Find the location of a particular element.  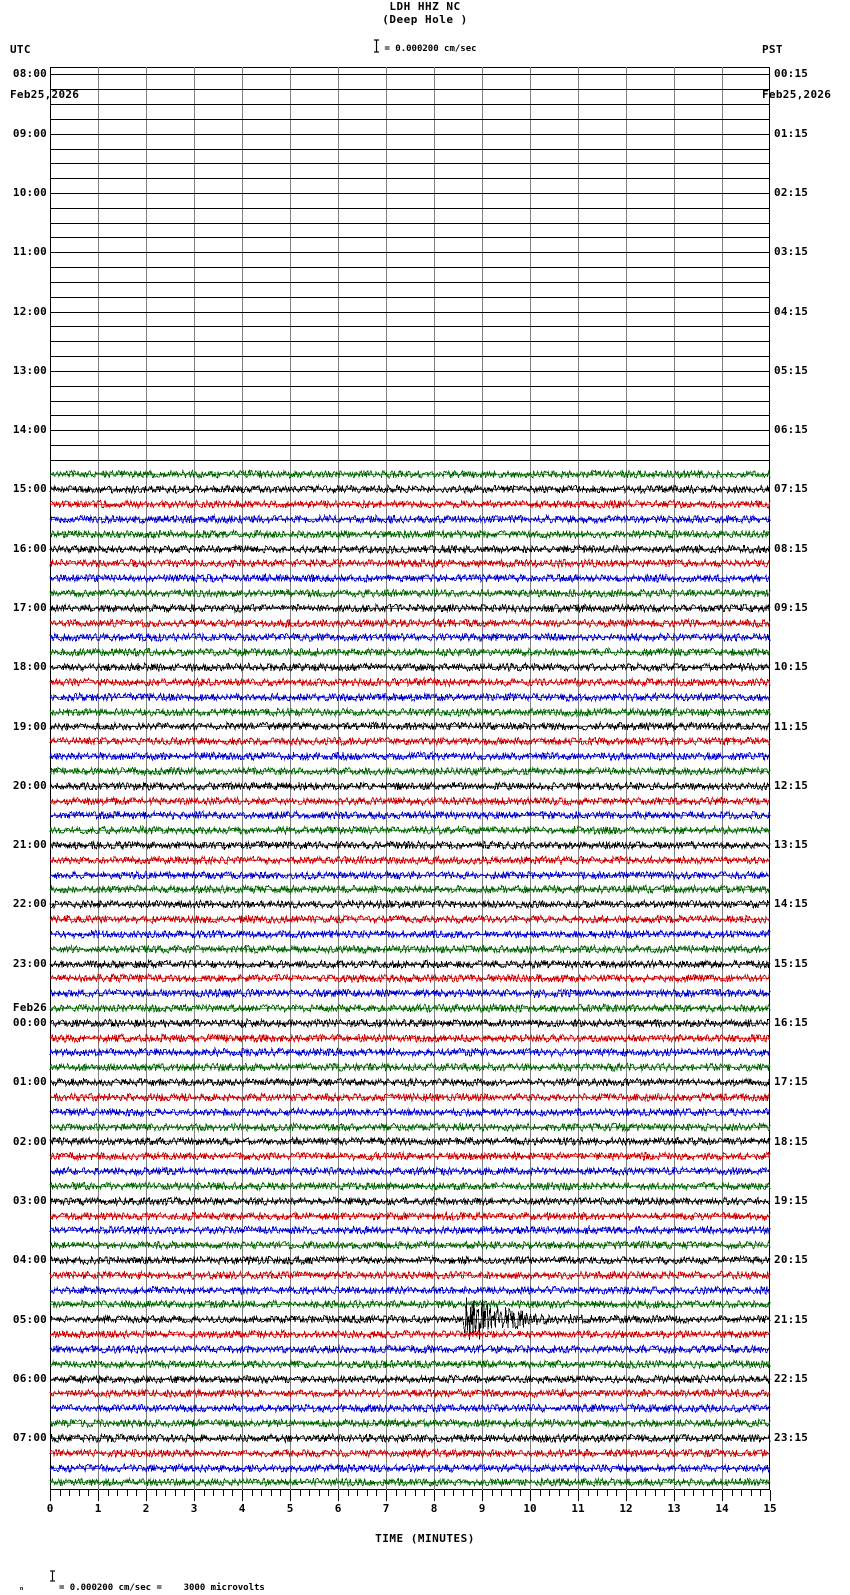

chart-title-block: LDH HHZ NC (Deep Hole ) is located at coordinates (425, 13).